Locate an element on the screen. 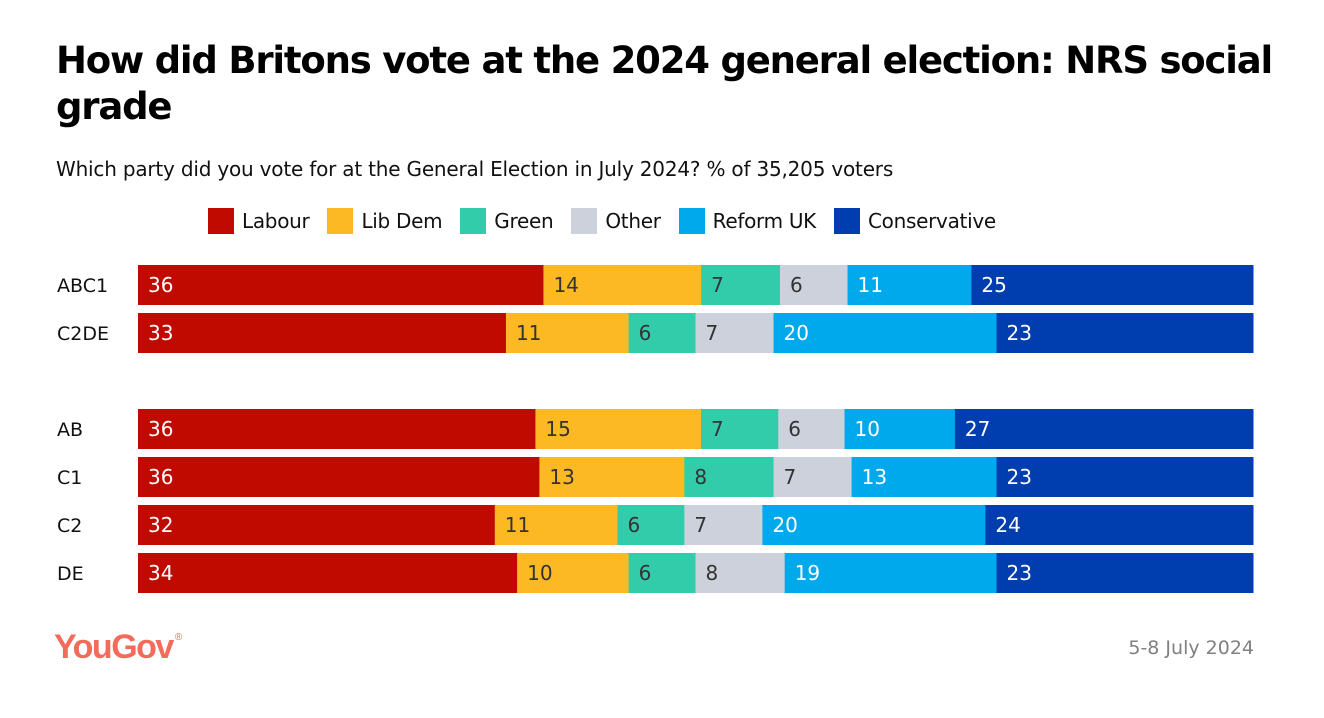 This screenshot has height=718, width=1324. brand-name: YouGov is located at coordinates (114, 647).